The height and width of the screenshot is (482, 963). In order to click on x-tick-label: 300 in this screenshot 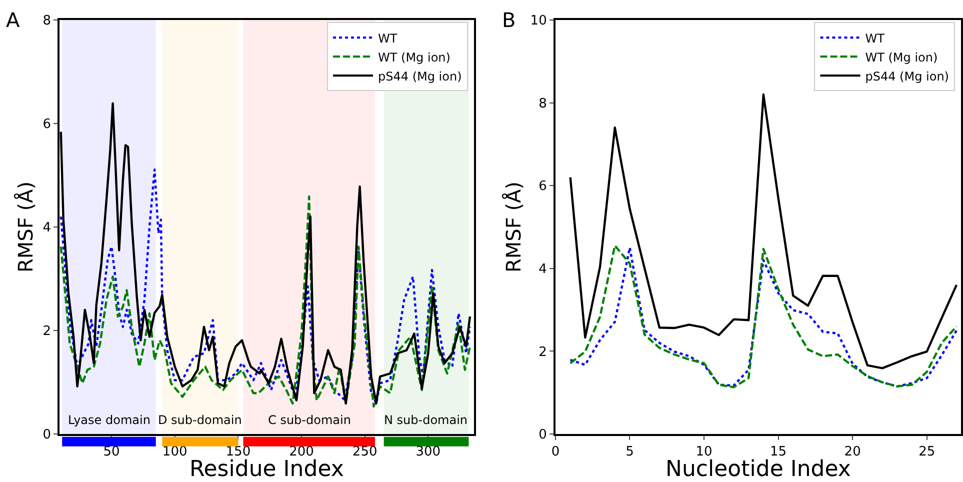, I will do `click(428, 452)`.